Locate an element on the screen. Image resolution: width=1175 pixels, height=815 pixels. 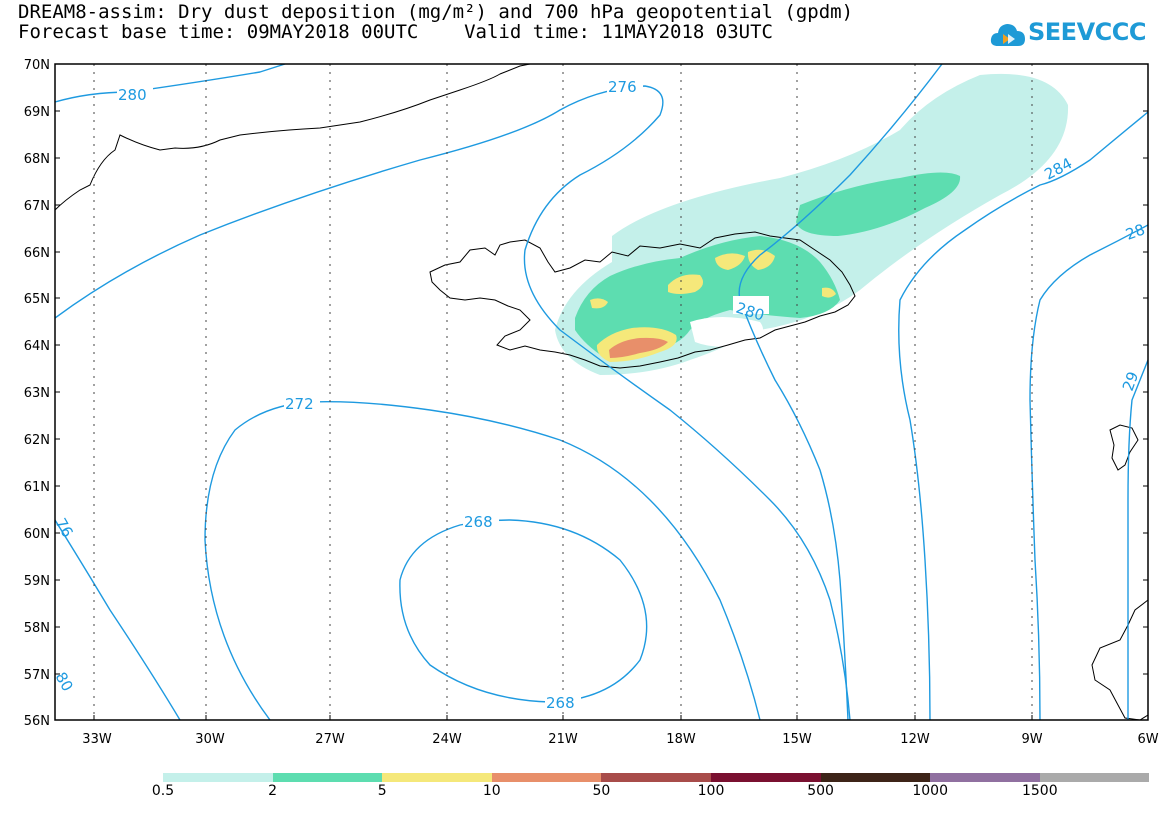
cloud-icon is located at coordinates (1007, 35).